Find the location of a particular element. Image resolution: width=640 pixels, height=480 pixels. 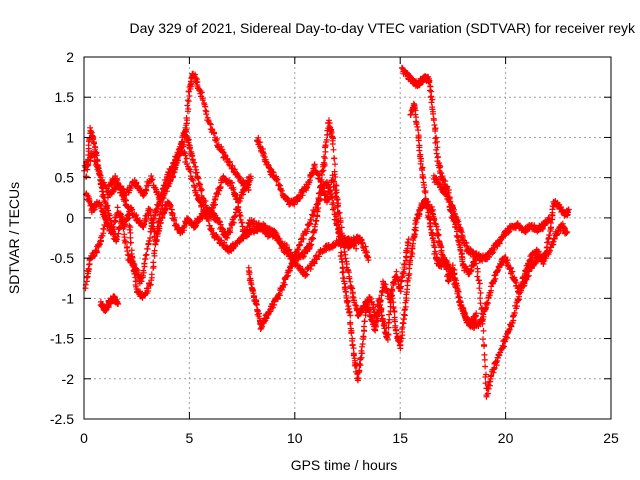

x-tick-label: 15 is located at coordinates (400, 438).